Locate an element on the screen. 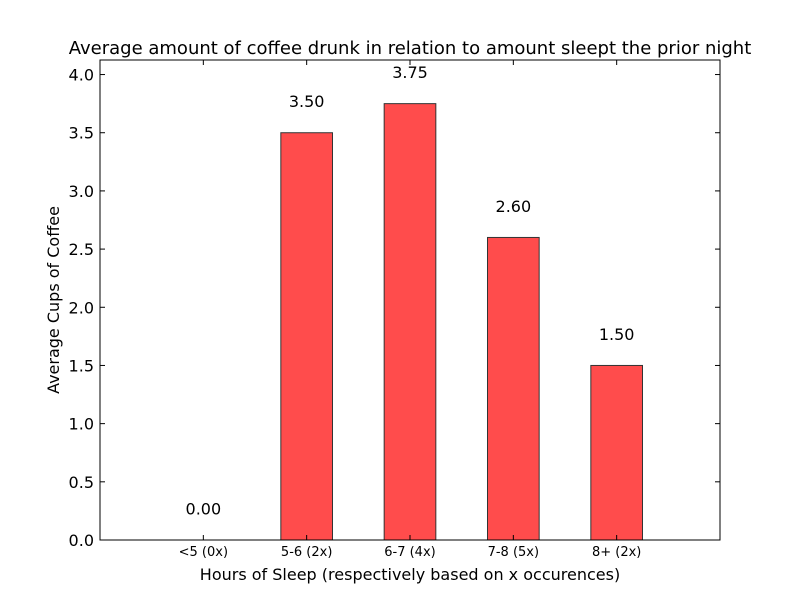 The height and width of the screenshot is (600, 800). y-tick-label-1: 0.5 is located at coordinates (81, 482).